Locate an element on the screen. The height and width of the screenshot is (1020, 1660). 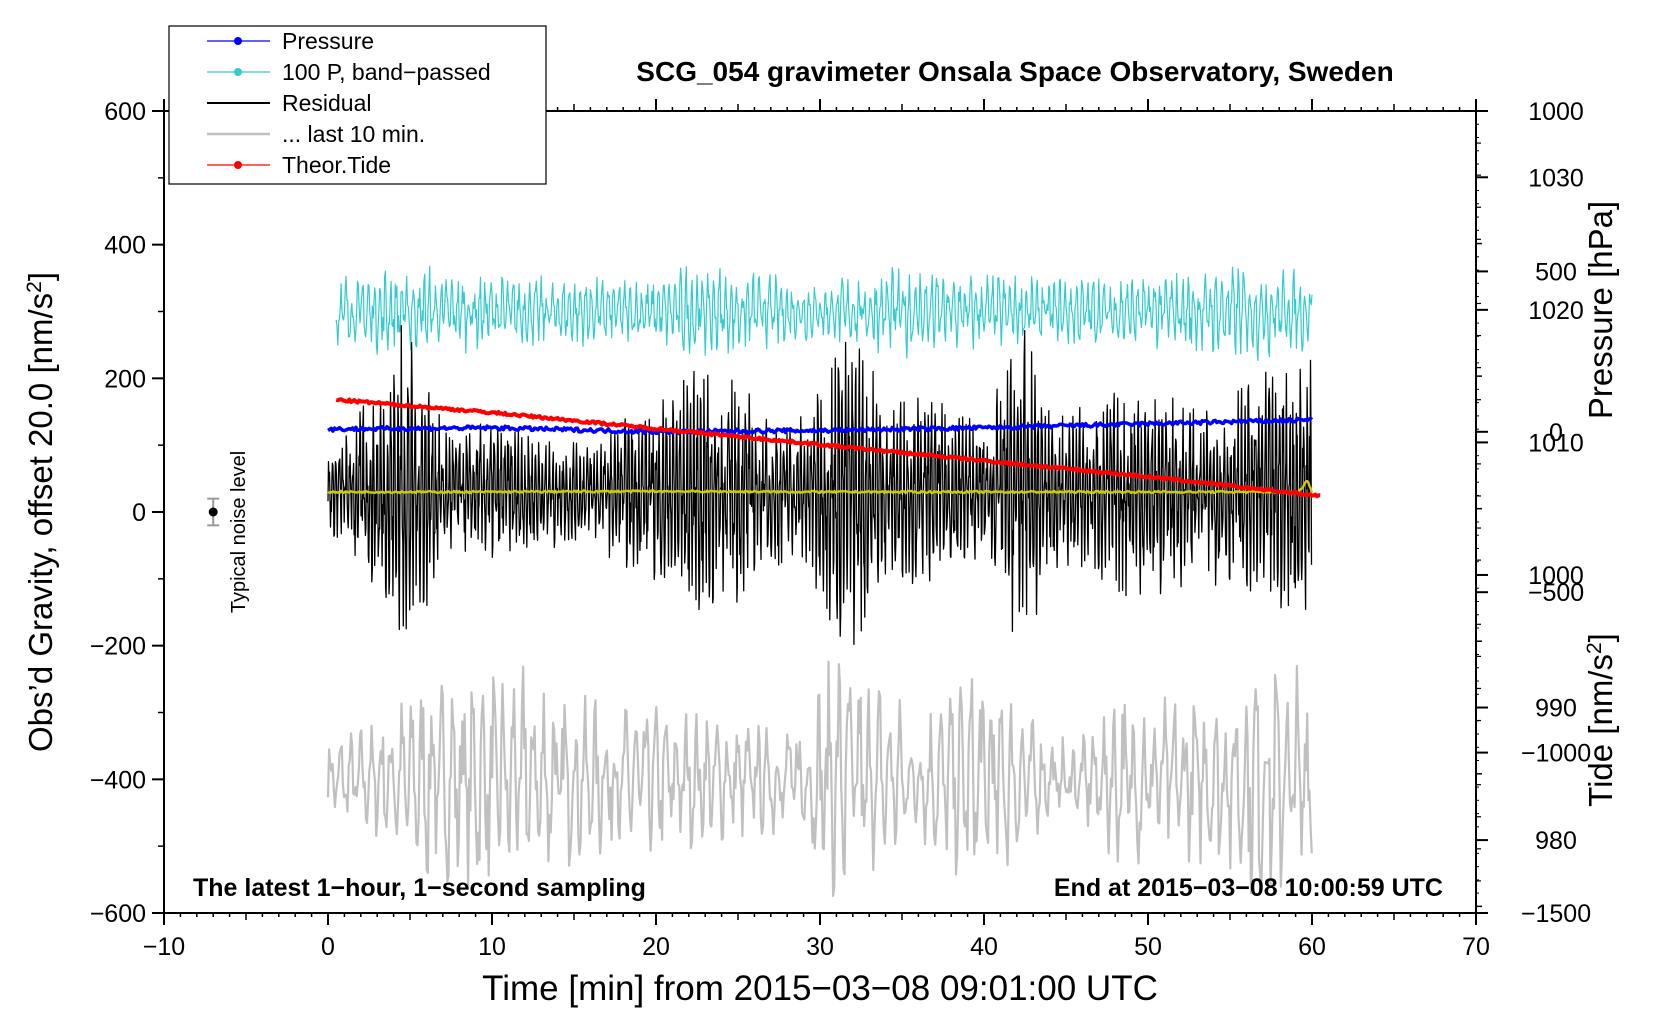
legend-box is located at coordinates (357, 105).